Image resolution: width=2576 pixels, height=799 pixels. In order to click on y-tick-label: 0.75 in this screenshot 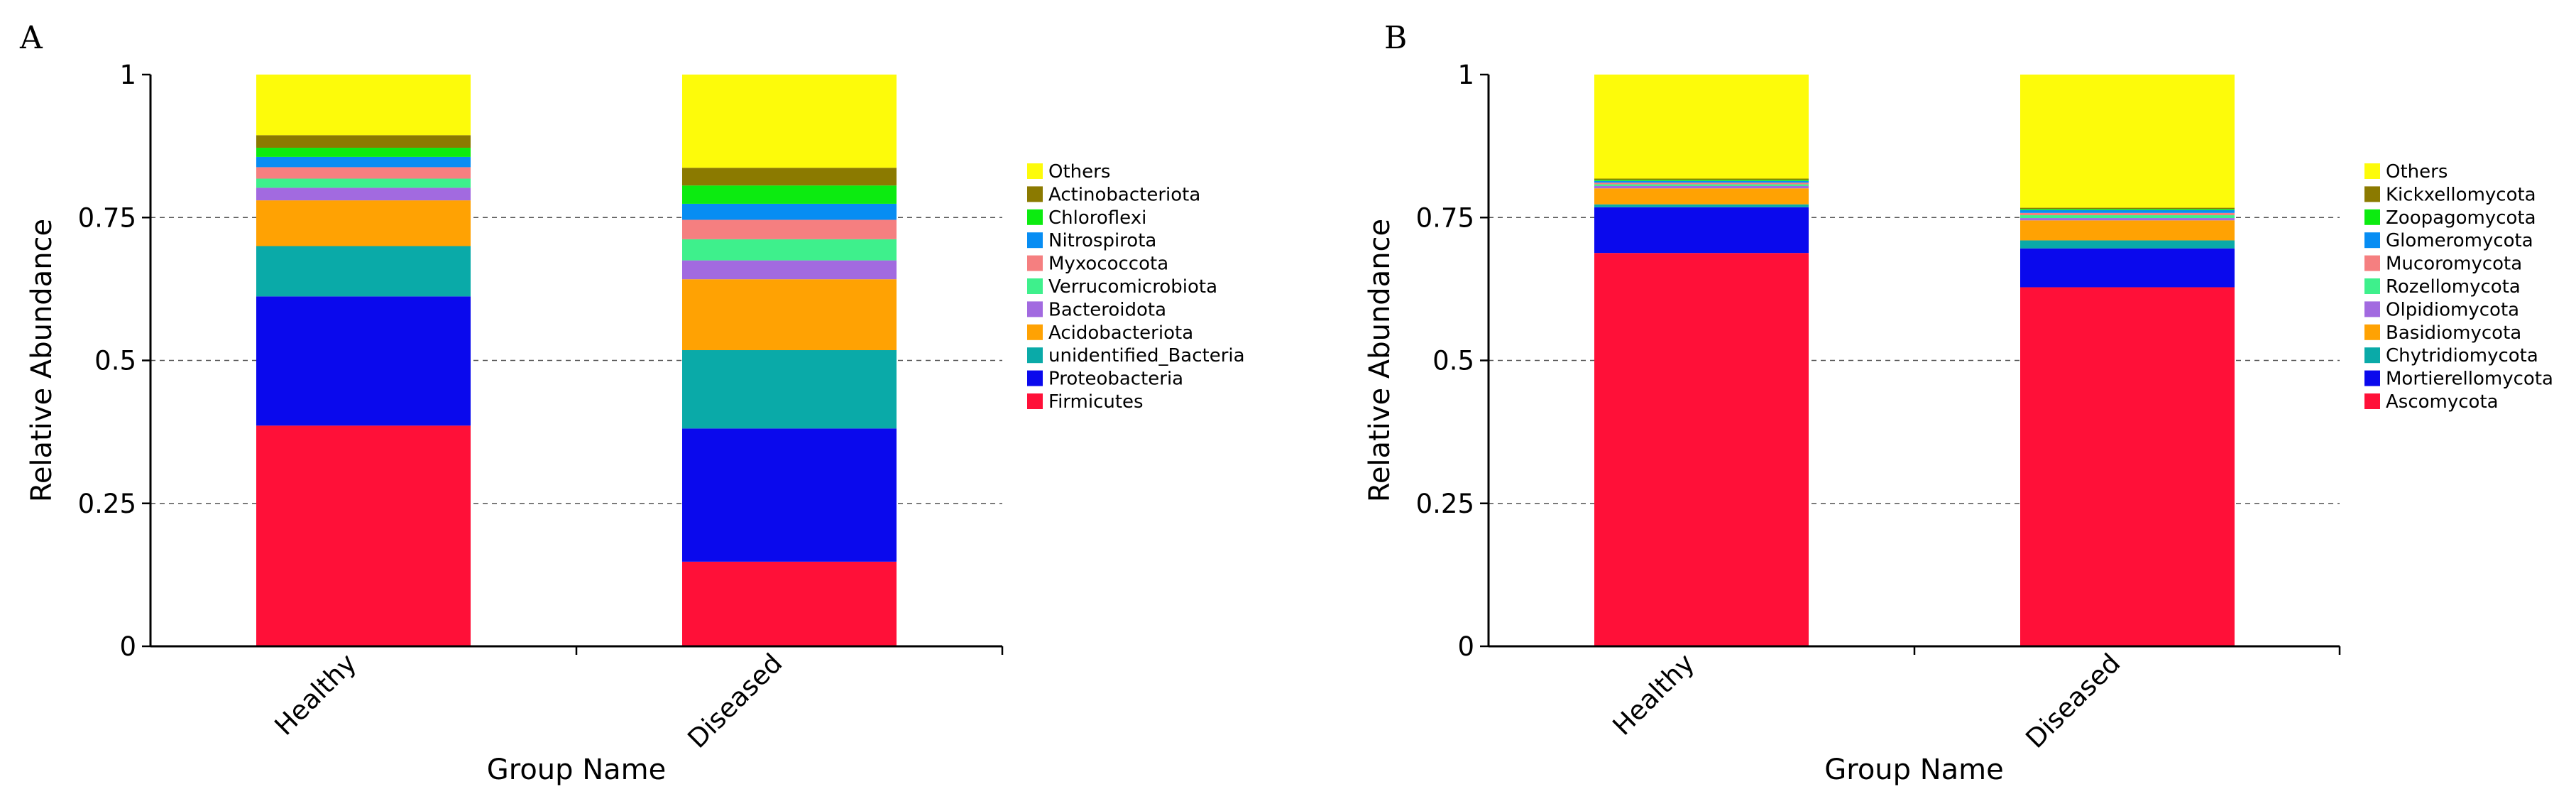, I will do `click(107, 217)`.